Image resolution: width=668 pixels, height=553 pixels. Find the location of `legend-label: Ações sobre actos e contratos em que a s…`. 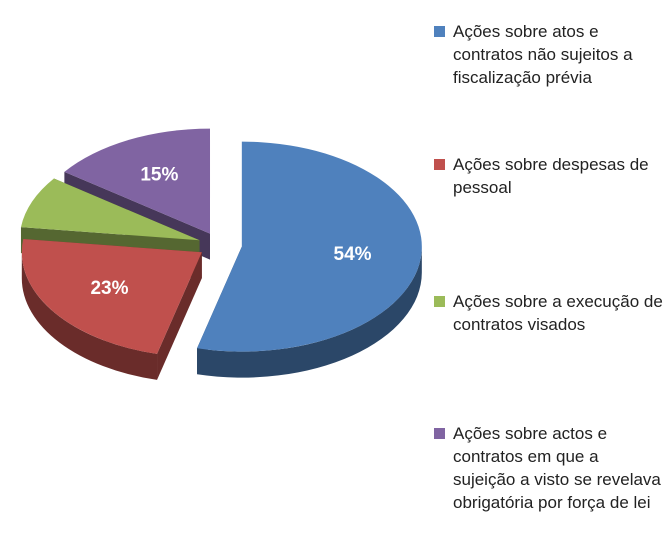

legend-label: Ações sobre actos e contratos em que a s… is located at coordinates (557, 468).